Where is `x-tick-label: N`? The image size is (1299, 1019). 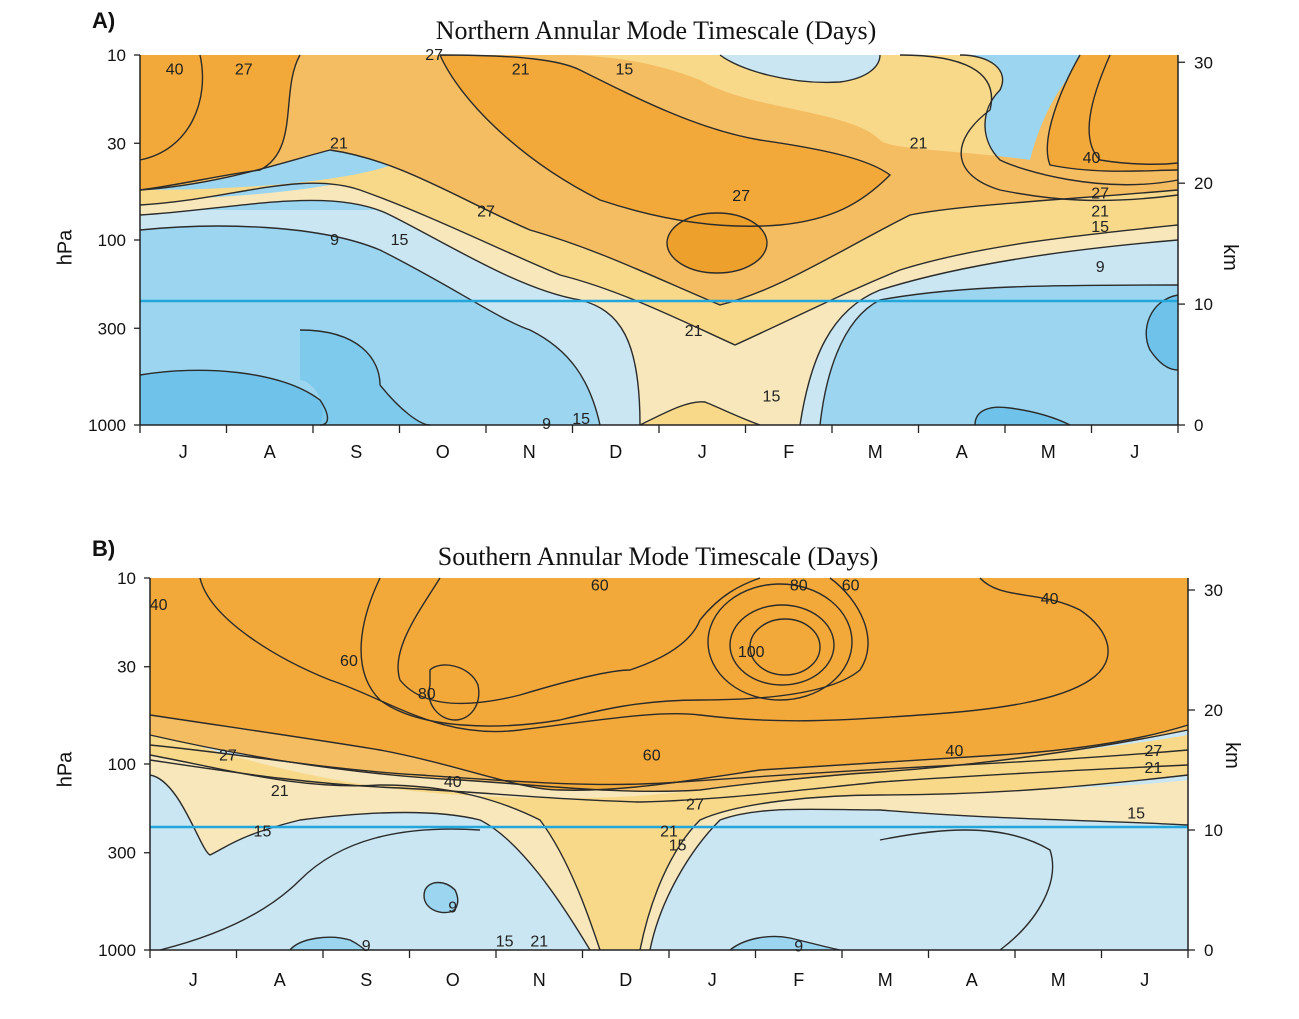
x-tick-label: N is located at coordinates (529, 452).